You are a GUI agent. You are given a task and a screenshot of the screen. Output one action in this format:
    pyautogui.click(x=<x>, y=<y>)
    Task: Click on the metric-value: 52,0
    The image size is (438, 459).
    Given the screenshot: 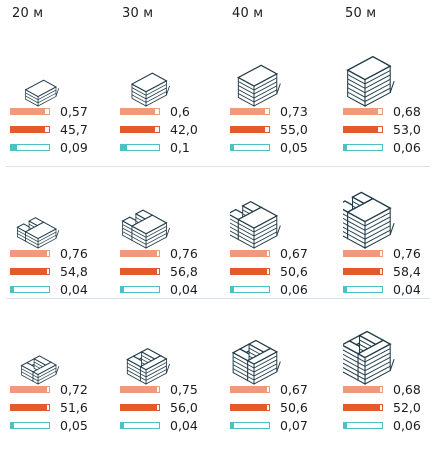 What is the action you would take?
    pyautogui.click(x=407, y=407)
    